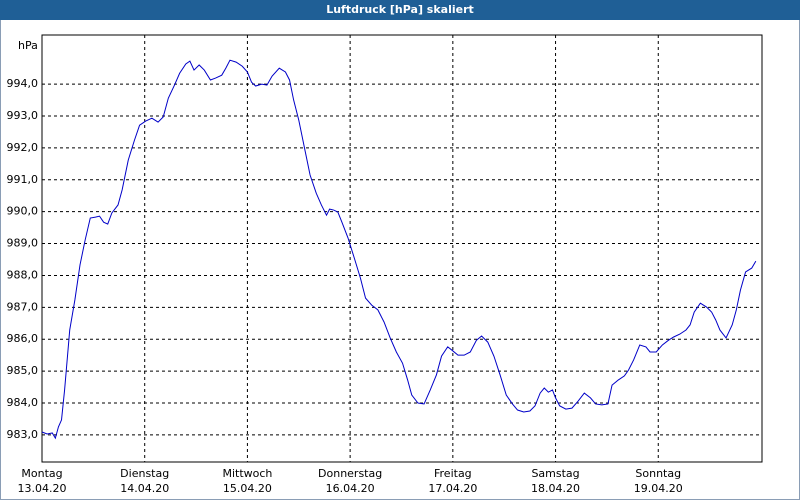  I want to click on x-tick-date: 19.04.20, so click(658, 488).